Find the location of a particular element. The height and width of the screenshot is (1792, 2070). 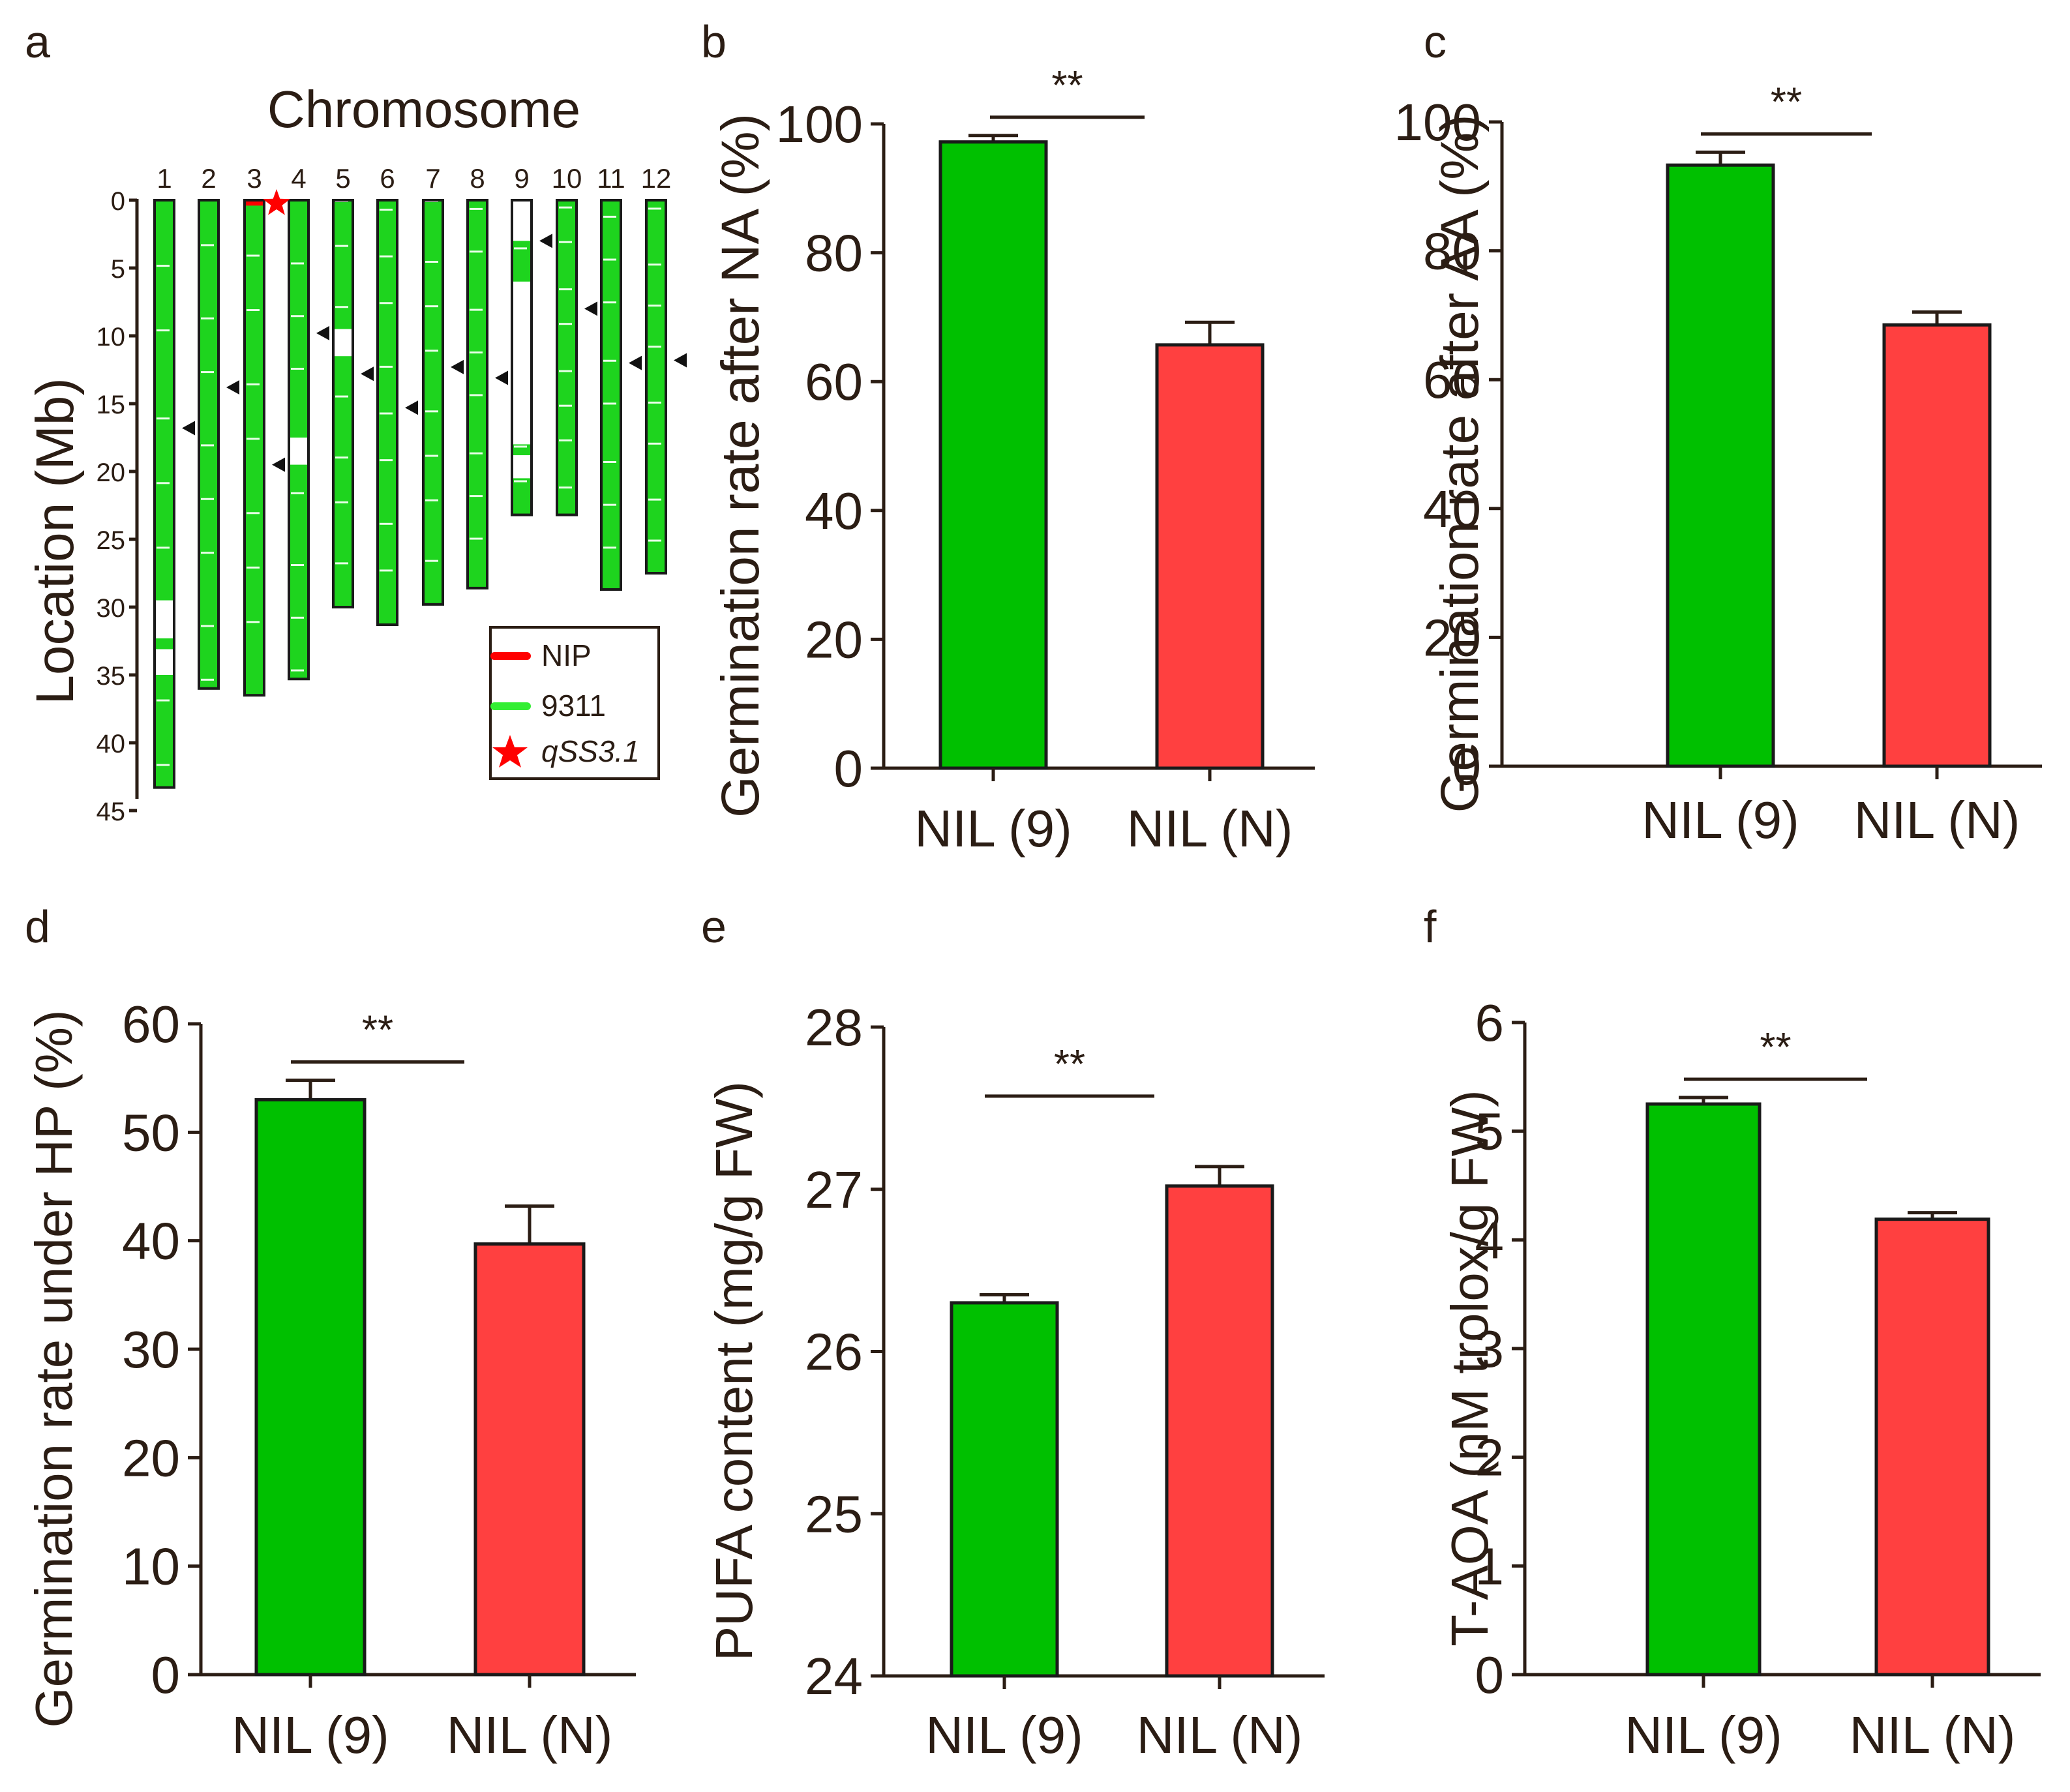

chromosome-4: 4 is located at coordinates (308, 422).